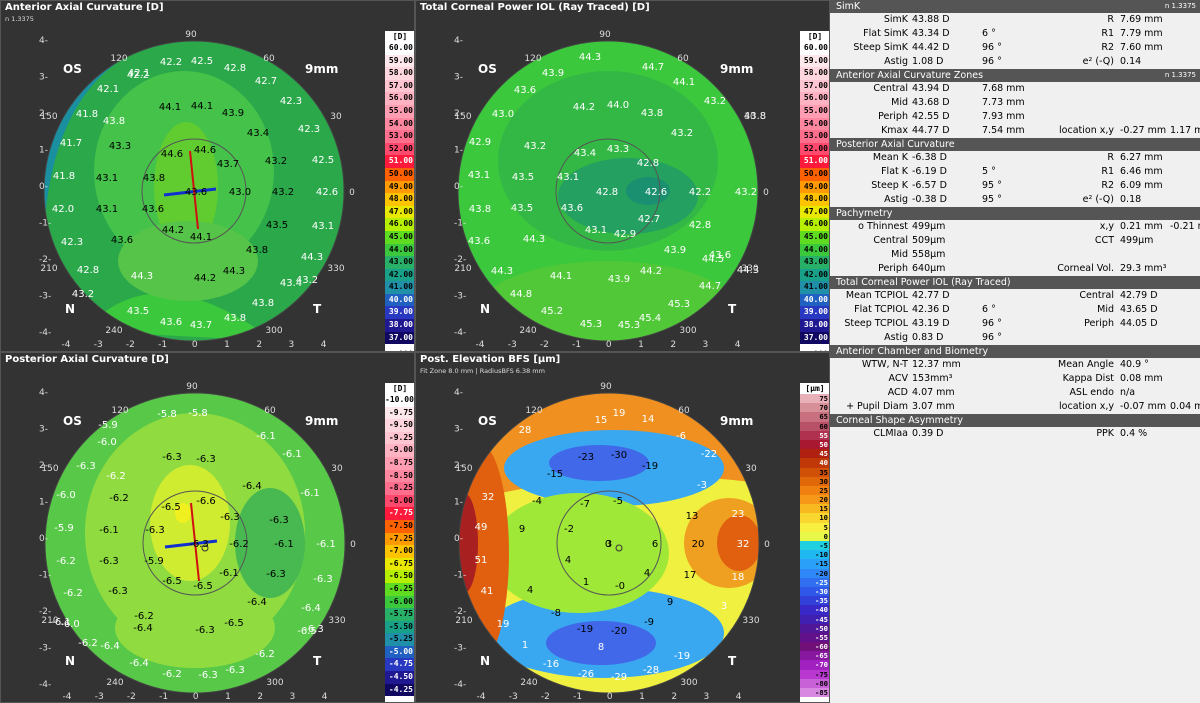 Image resolution: width=1200 pixels, height=703 pixels. I want to click on map-value-label: 43.6, so click(153, 209).